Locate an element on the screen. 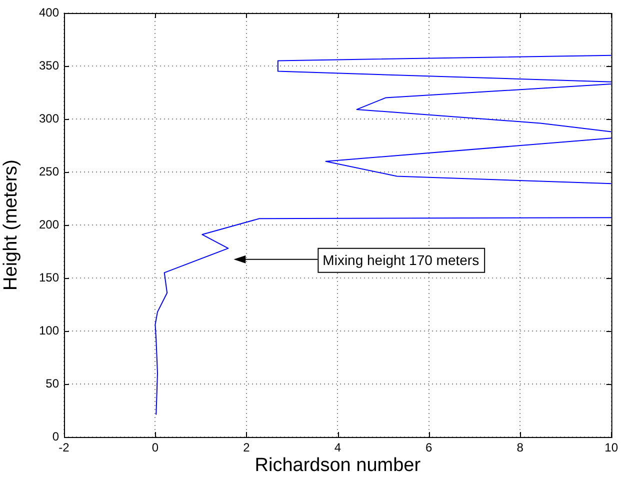 The image size is (622, 479). y-tick-label: 300 is located at coordinates (49, 118).